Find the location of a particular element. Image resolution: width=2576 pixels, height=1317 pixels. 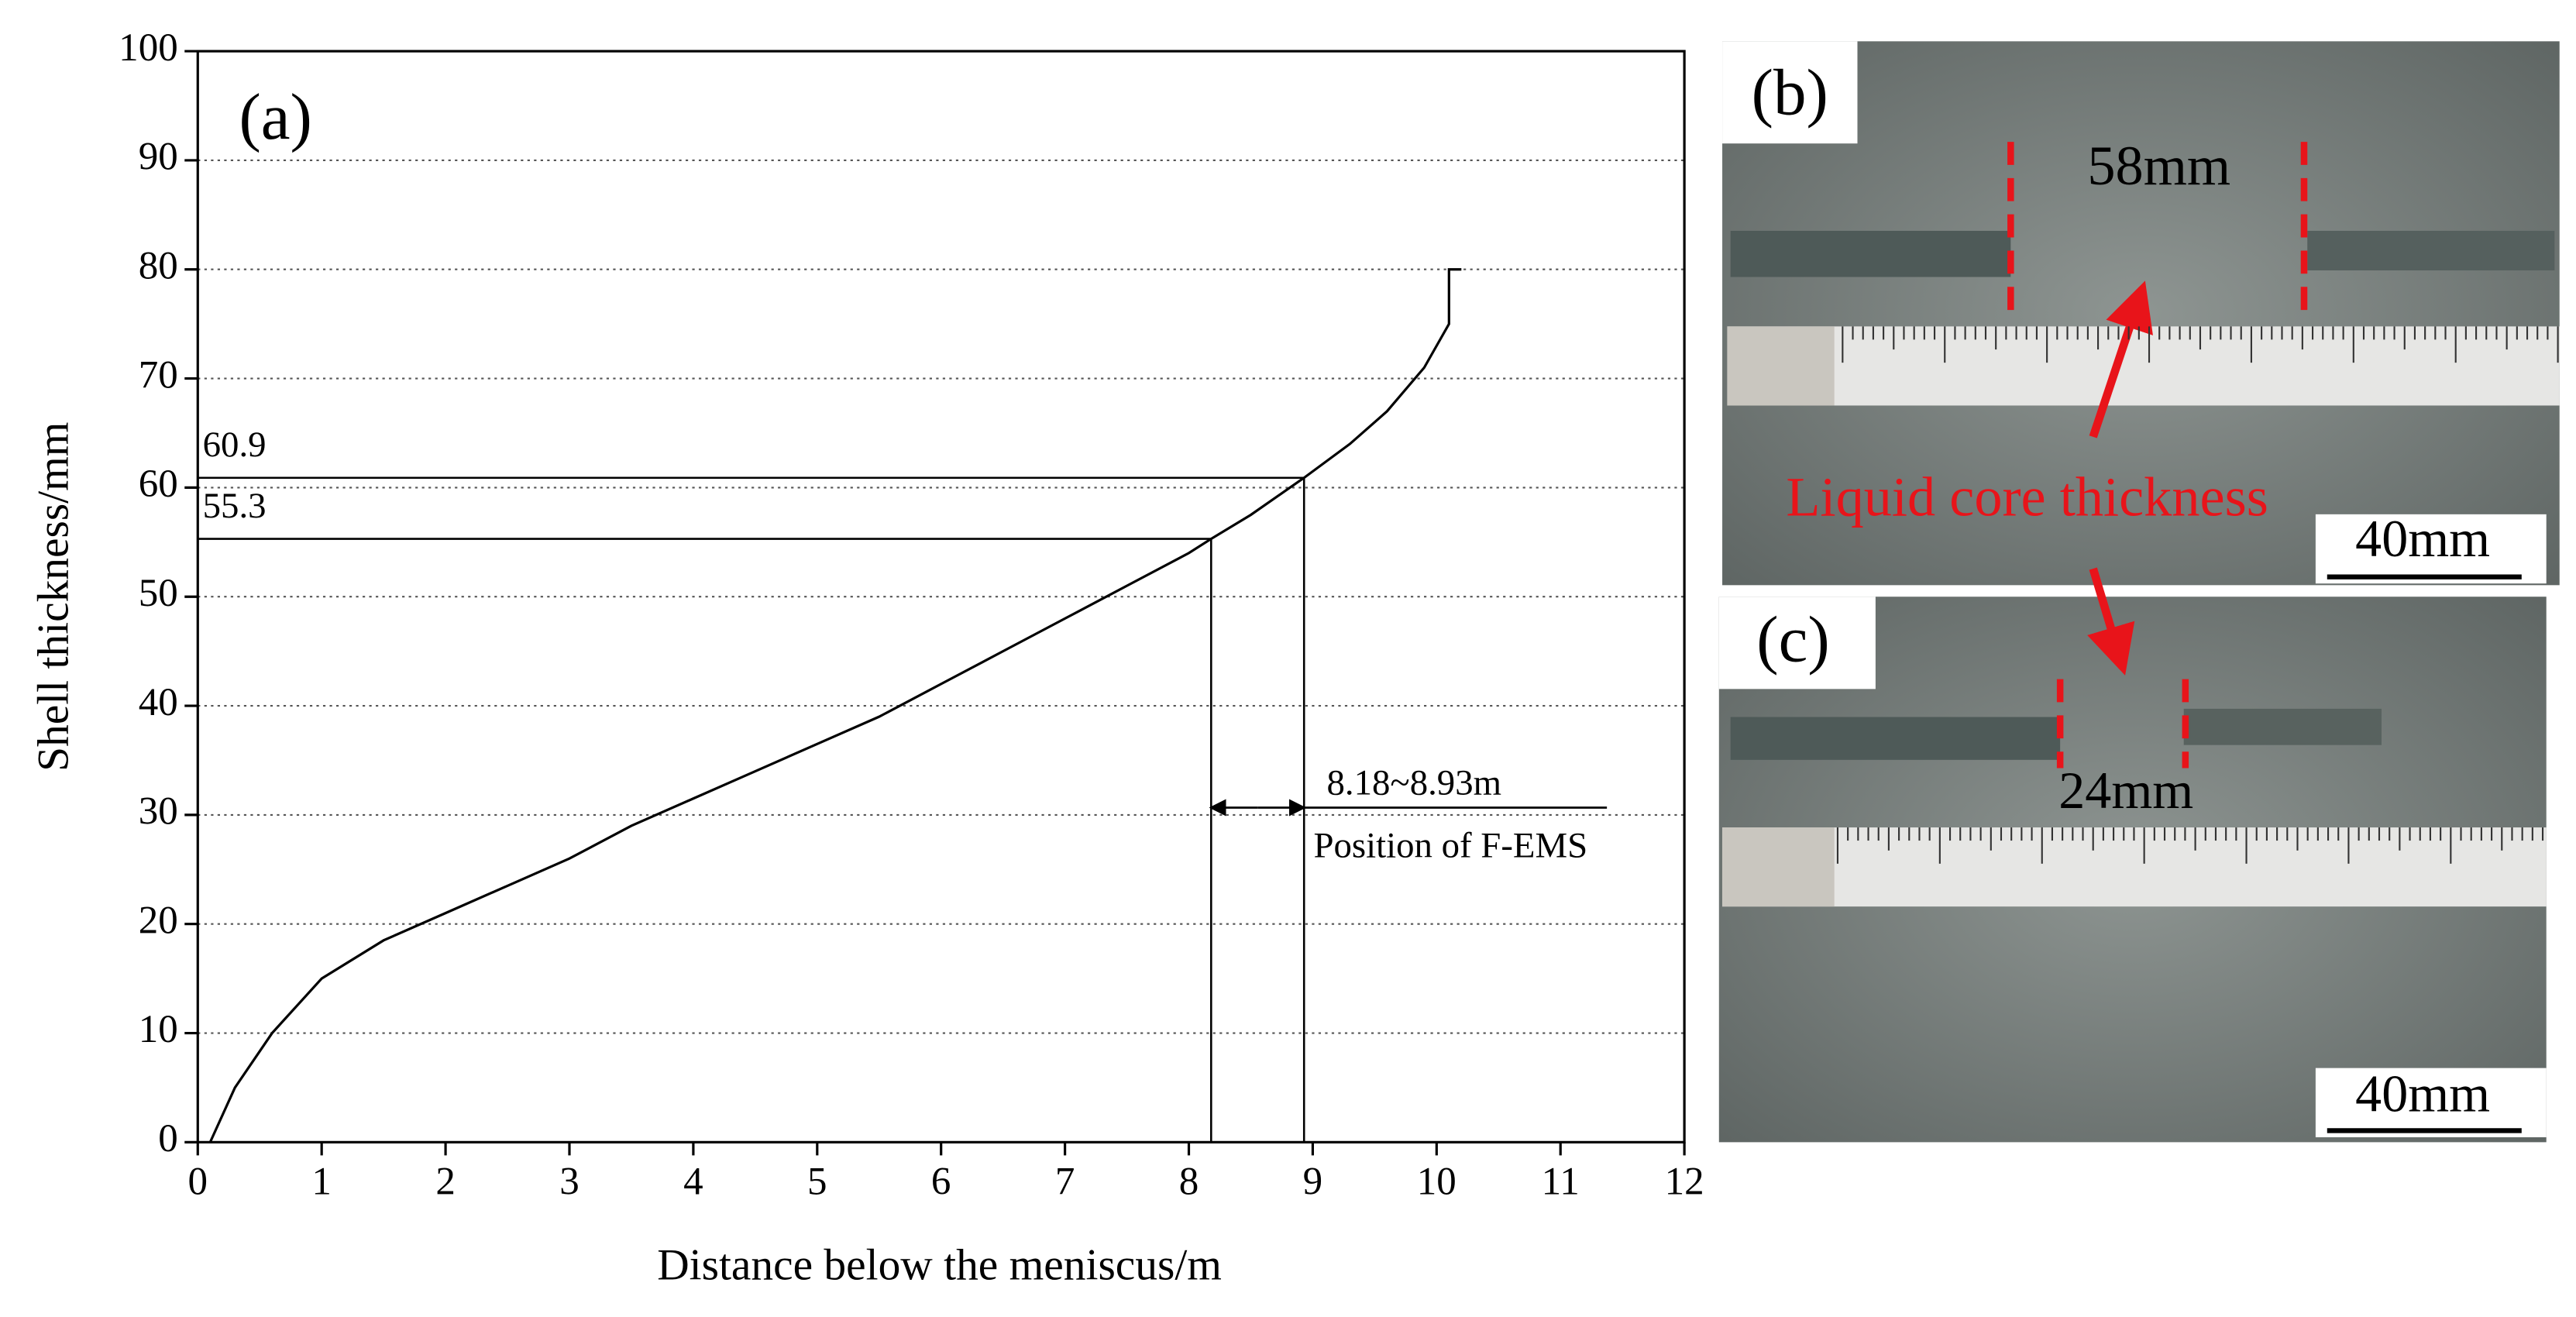

ruler is located at coordinates (2143, 366).